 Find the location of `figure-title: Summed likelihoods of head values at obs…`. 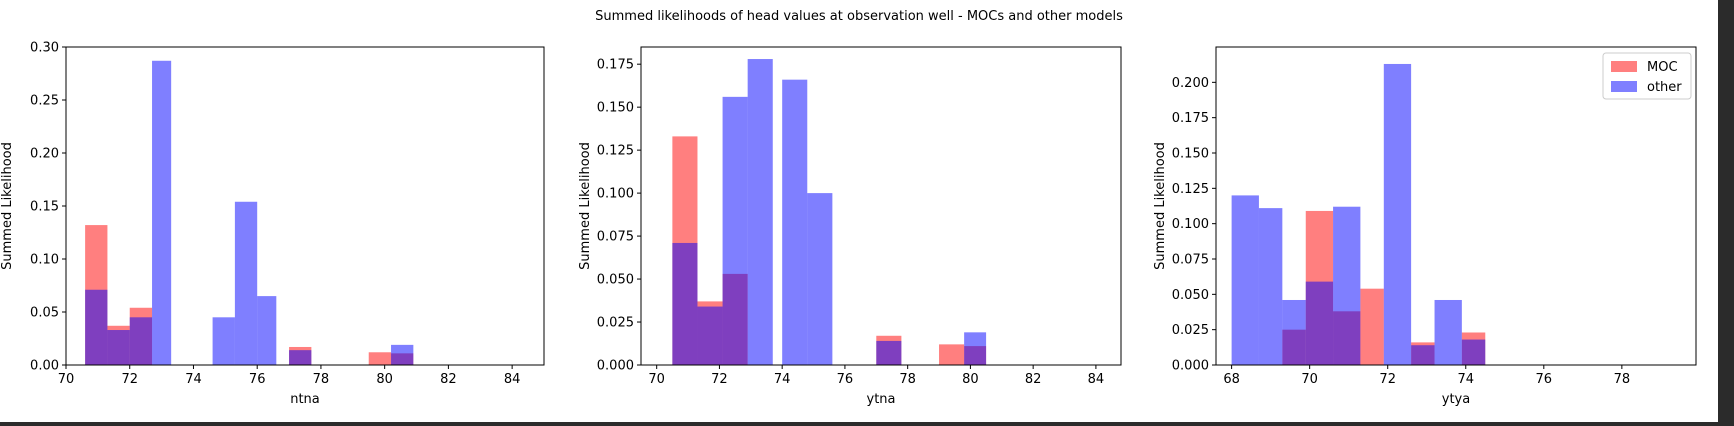

figure-title: Summed likelihoods of head values at obs… is located at coordinates (859, 16).